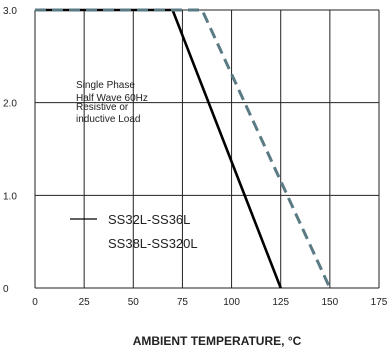 The width and height of the screenshot is (391, 350). Describe the element at coordinates (85, 302) in the screenshot. I see `x-tick-label: 25` at that location.